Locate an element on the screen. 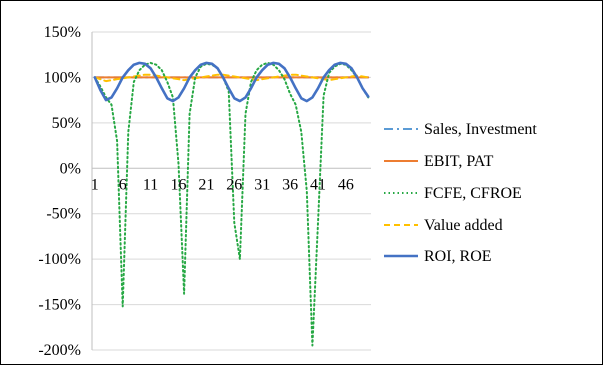 This screenshot has width=603, height=366. x-tick-label: 31 is located at coordinates (262, 184).